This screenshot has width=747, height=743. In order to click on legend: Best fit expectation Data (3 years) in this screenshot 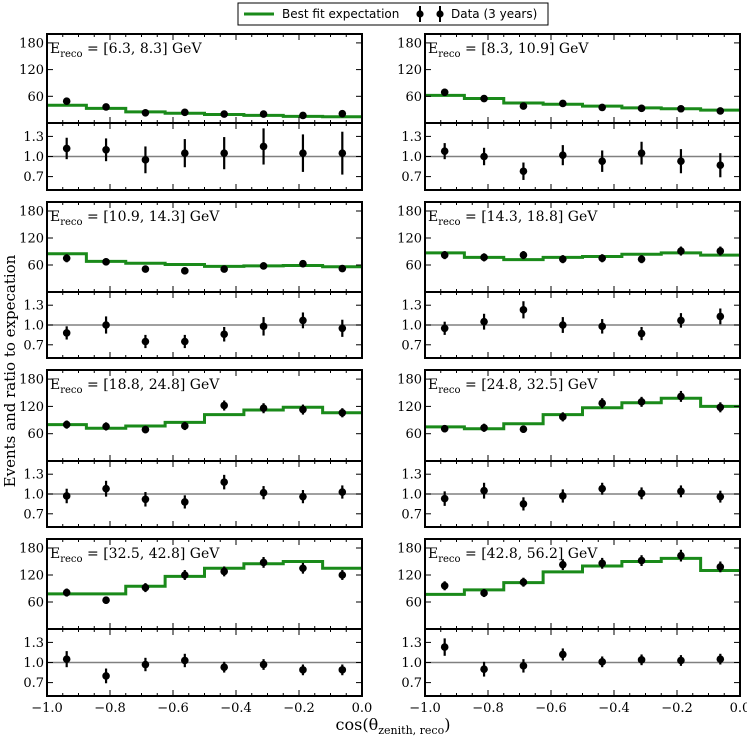, I will do `click(393, 14)`.